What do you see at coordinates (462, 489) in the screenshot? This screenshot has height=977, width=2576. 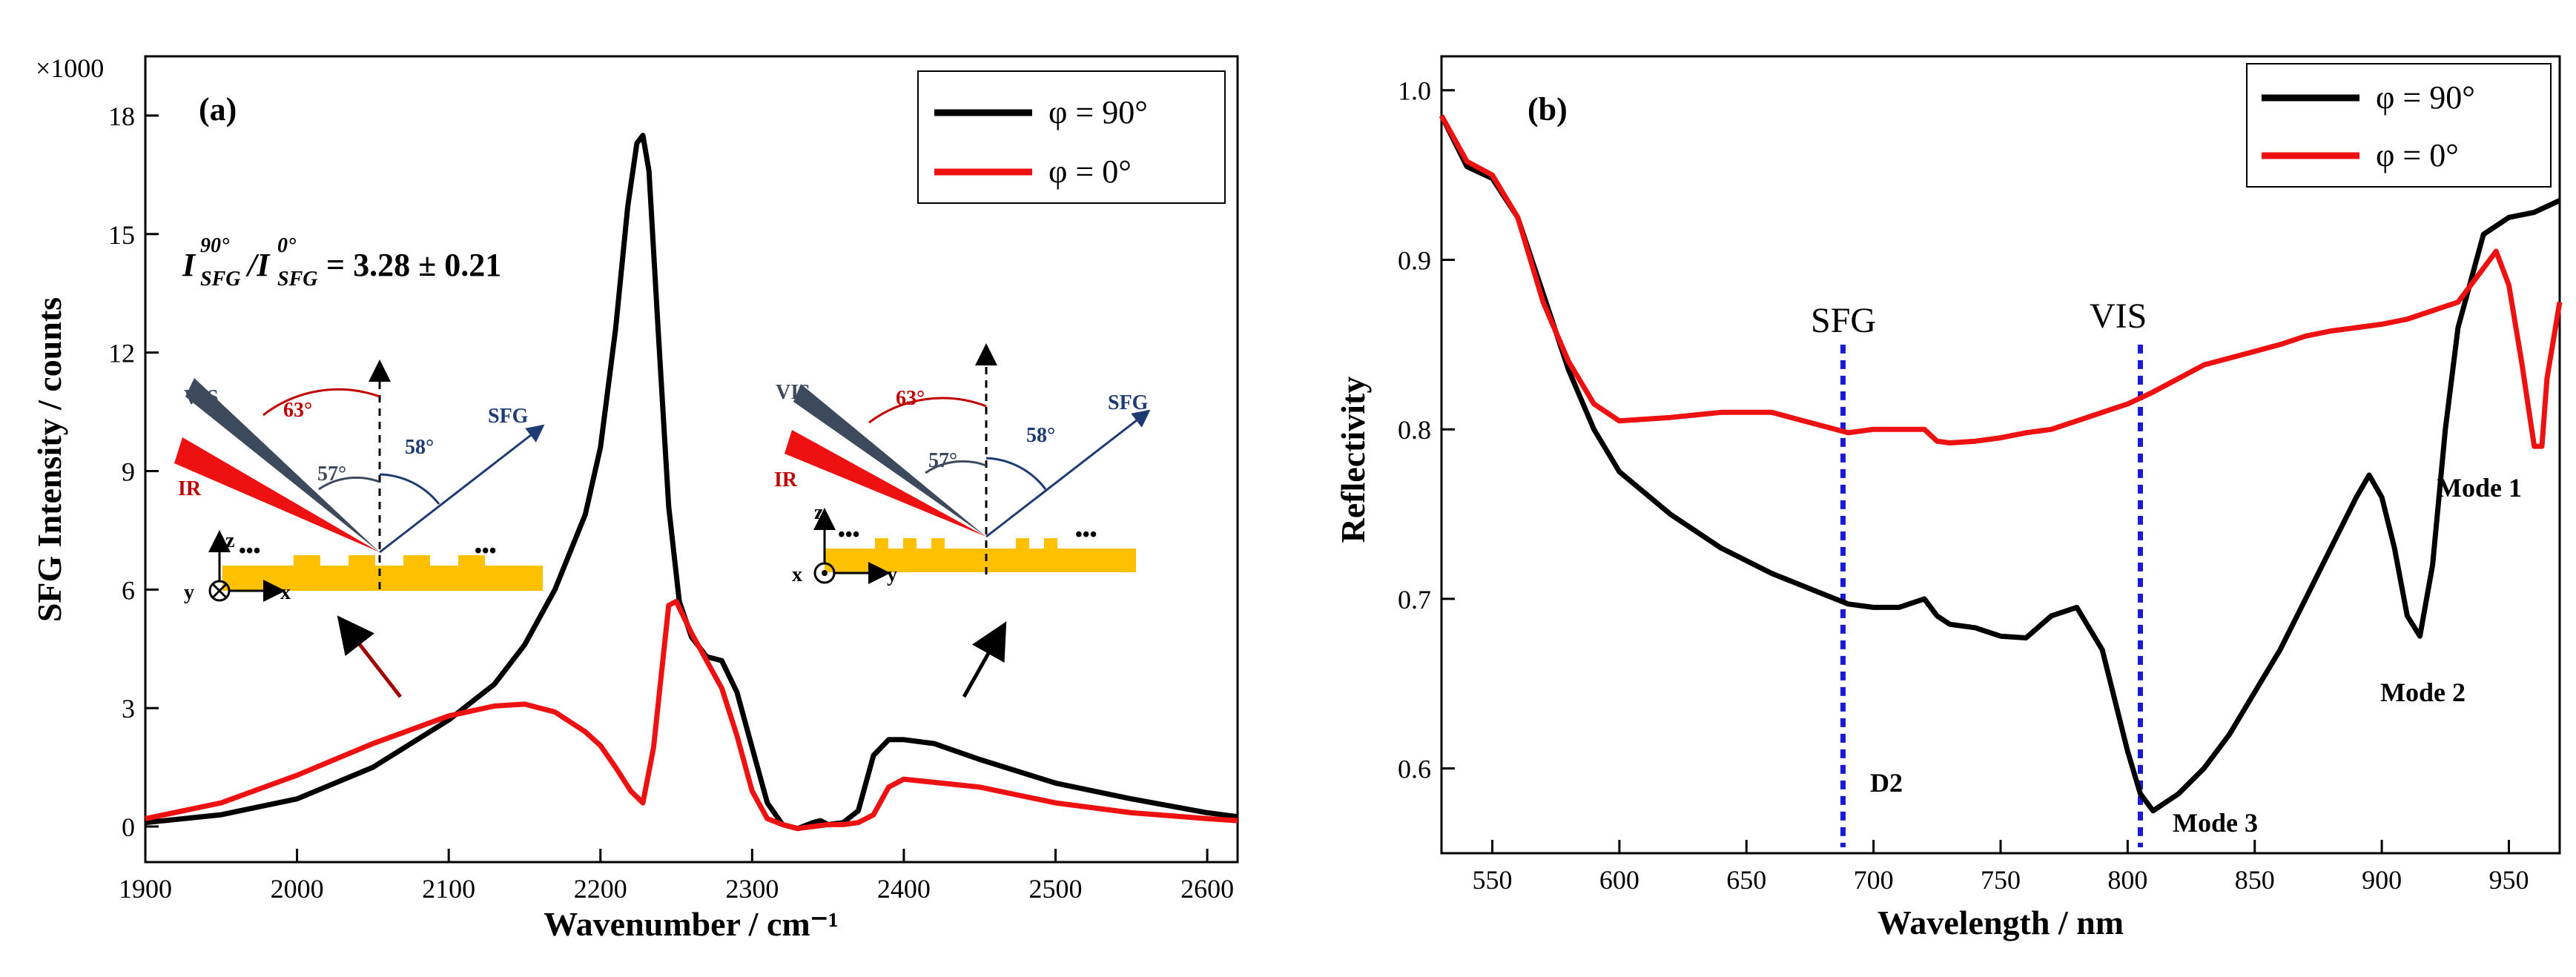 I see `sfg-beam-left` at bounding box center [462, 489].